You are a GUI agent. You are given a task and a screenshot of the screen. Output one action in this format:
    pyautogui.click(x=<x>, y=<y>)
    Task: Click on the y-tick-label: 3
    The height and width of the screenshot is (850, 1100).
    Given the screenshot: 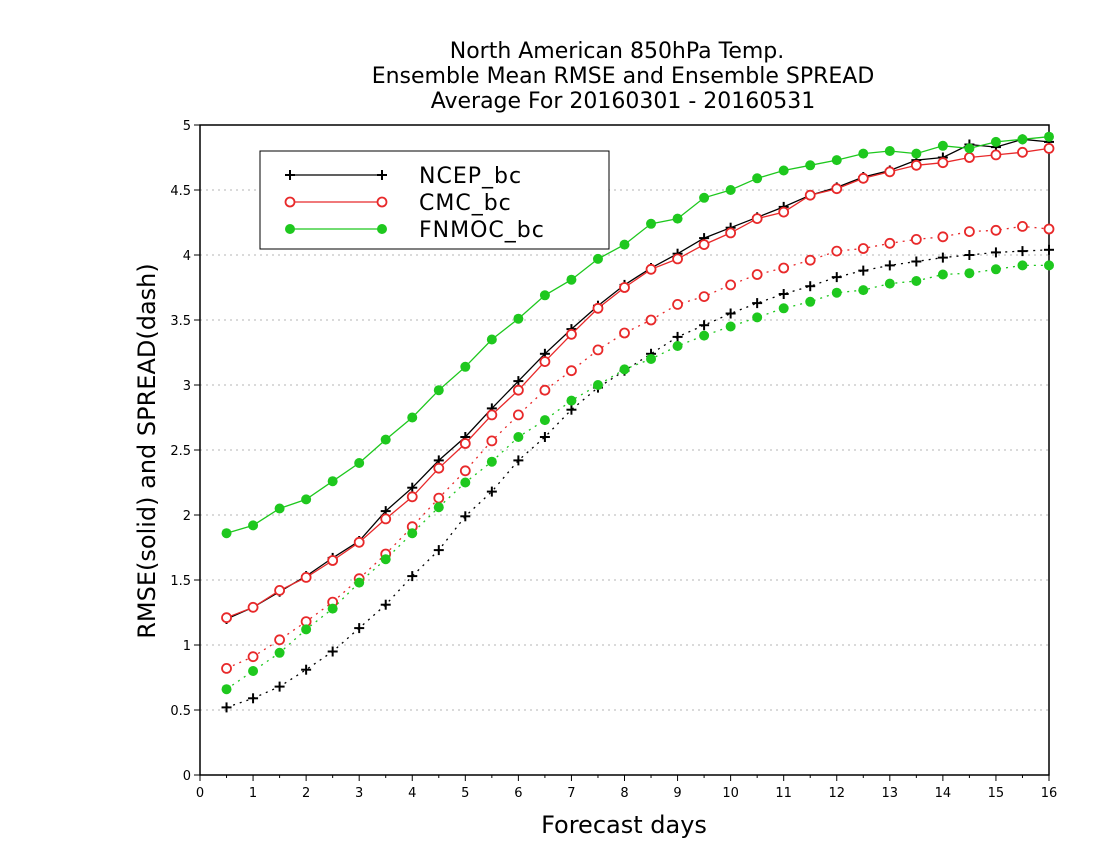 What is the action you would take?
    pyautogui.click(x=187, y=386)
    